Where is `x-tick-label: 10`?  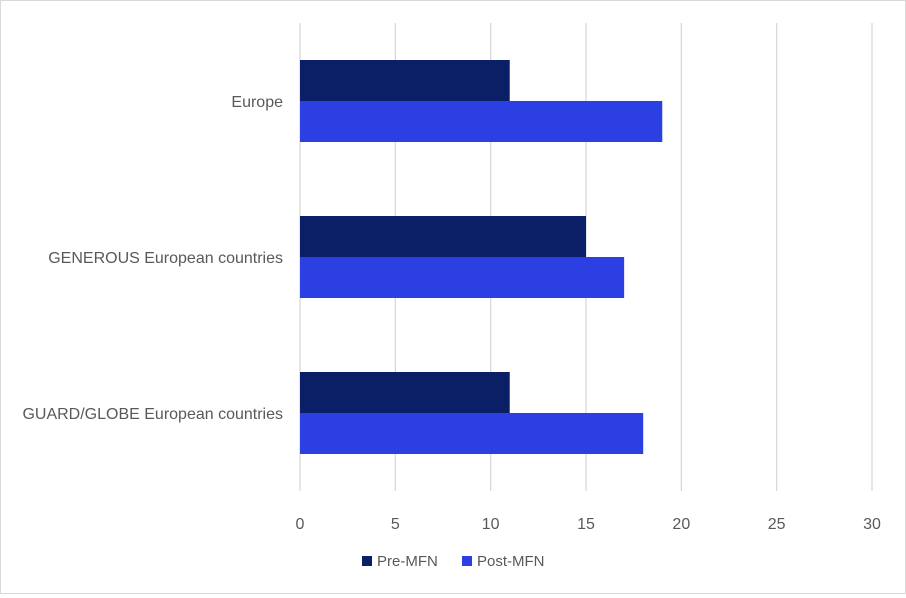 x-tick-label: 10 is located at coordinates (491, 524).